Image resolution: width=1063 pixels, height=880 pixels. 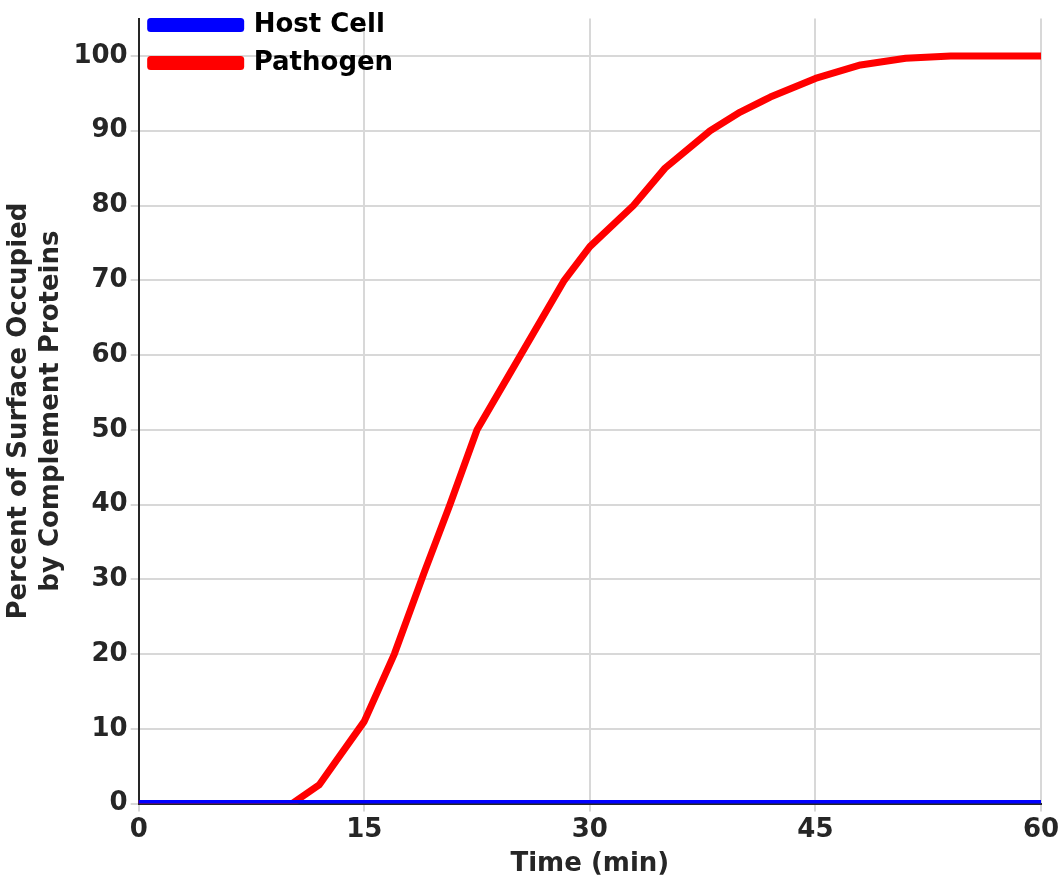 I want to click on y-tick-label: 0, so click(x=118, y=801).